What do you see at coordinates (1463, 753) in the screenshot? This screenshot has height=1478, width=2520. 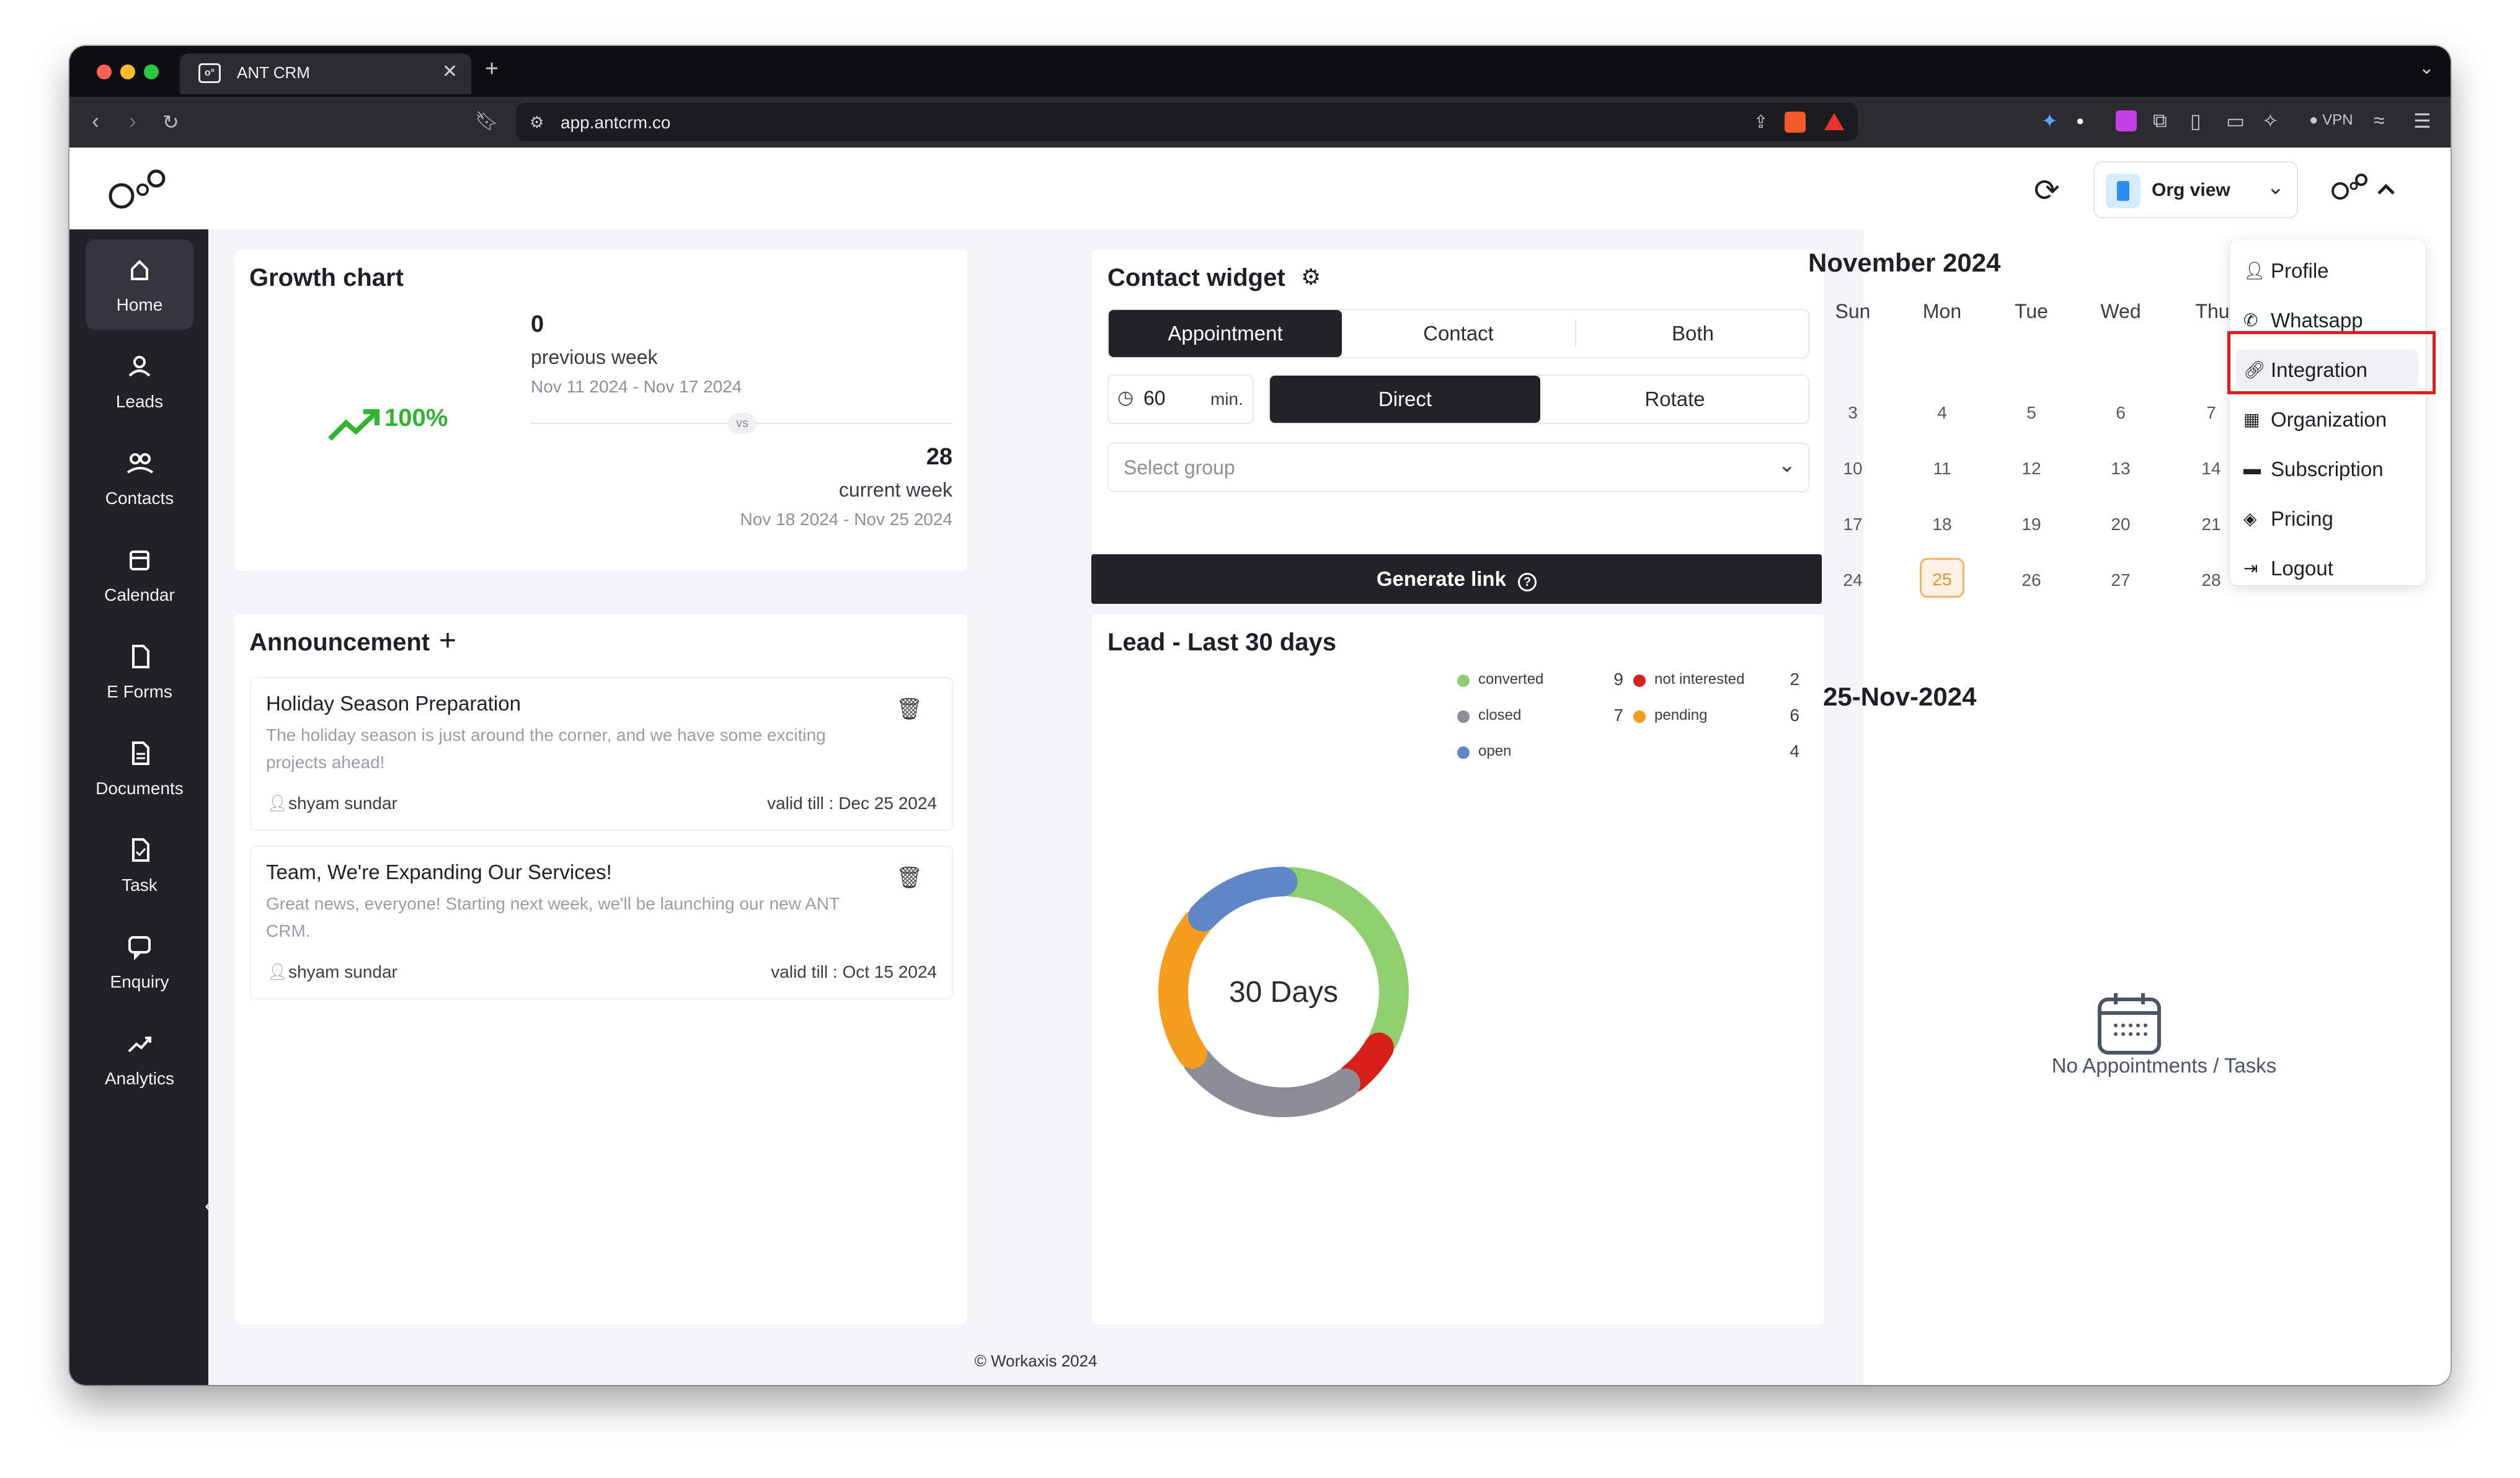 I see `legend-dot` at bounding box center [1463, 753].